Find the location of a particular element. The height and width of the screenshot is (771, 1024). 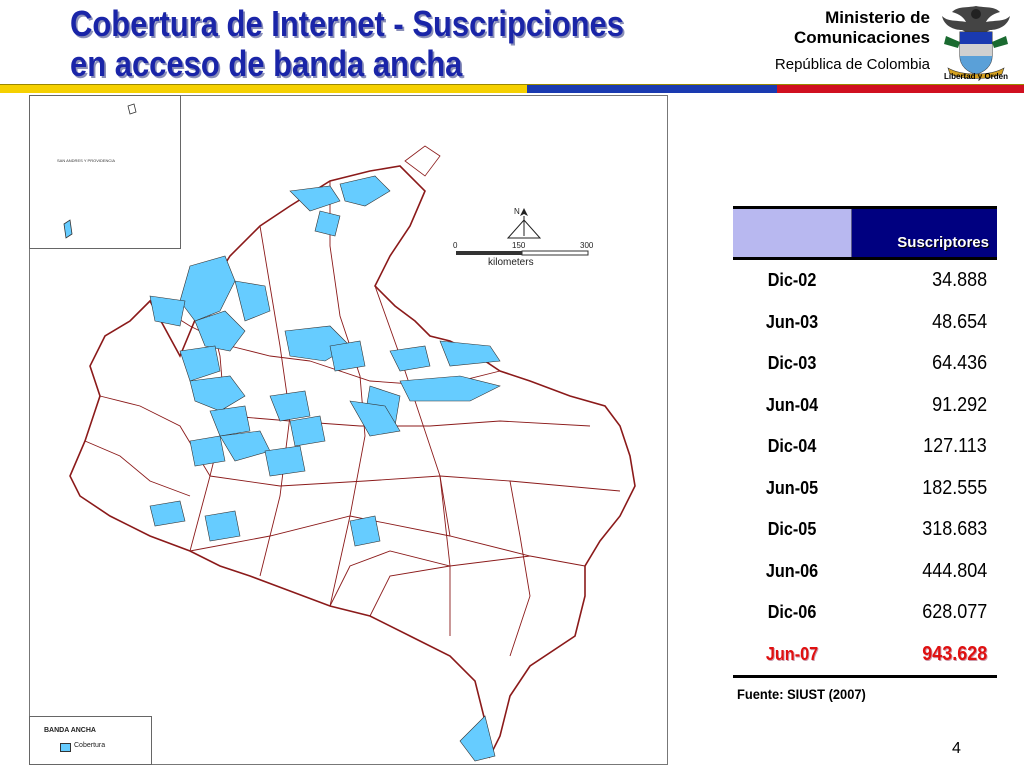

row-period: Dic-06 is located at coordinates (792, 612).